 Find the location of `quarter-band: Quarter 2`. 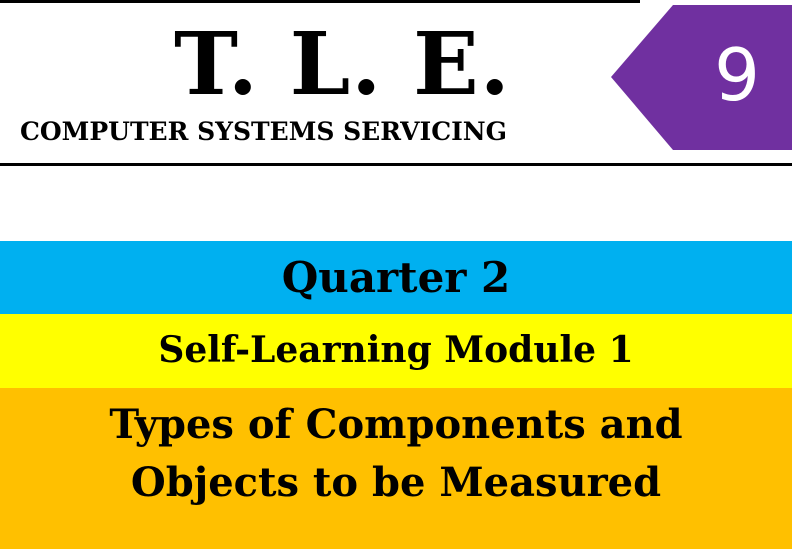

quarter-band: Quarter 2 is located at coordinates (396, 277).